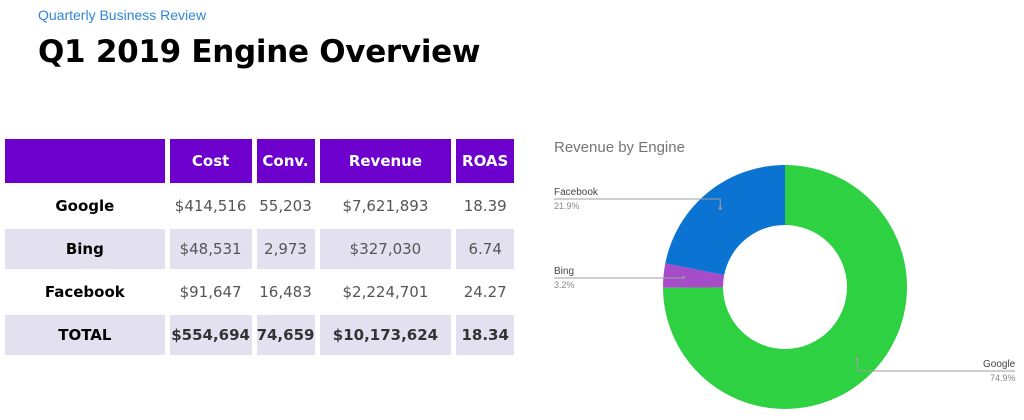 The height and width of the screenshot is (420, 1024). What do you see at coordinates (485, 206) in the screenshot?
I see `cell-roas: 18.39` at bounding box center [485, 206].